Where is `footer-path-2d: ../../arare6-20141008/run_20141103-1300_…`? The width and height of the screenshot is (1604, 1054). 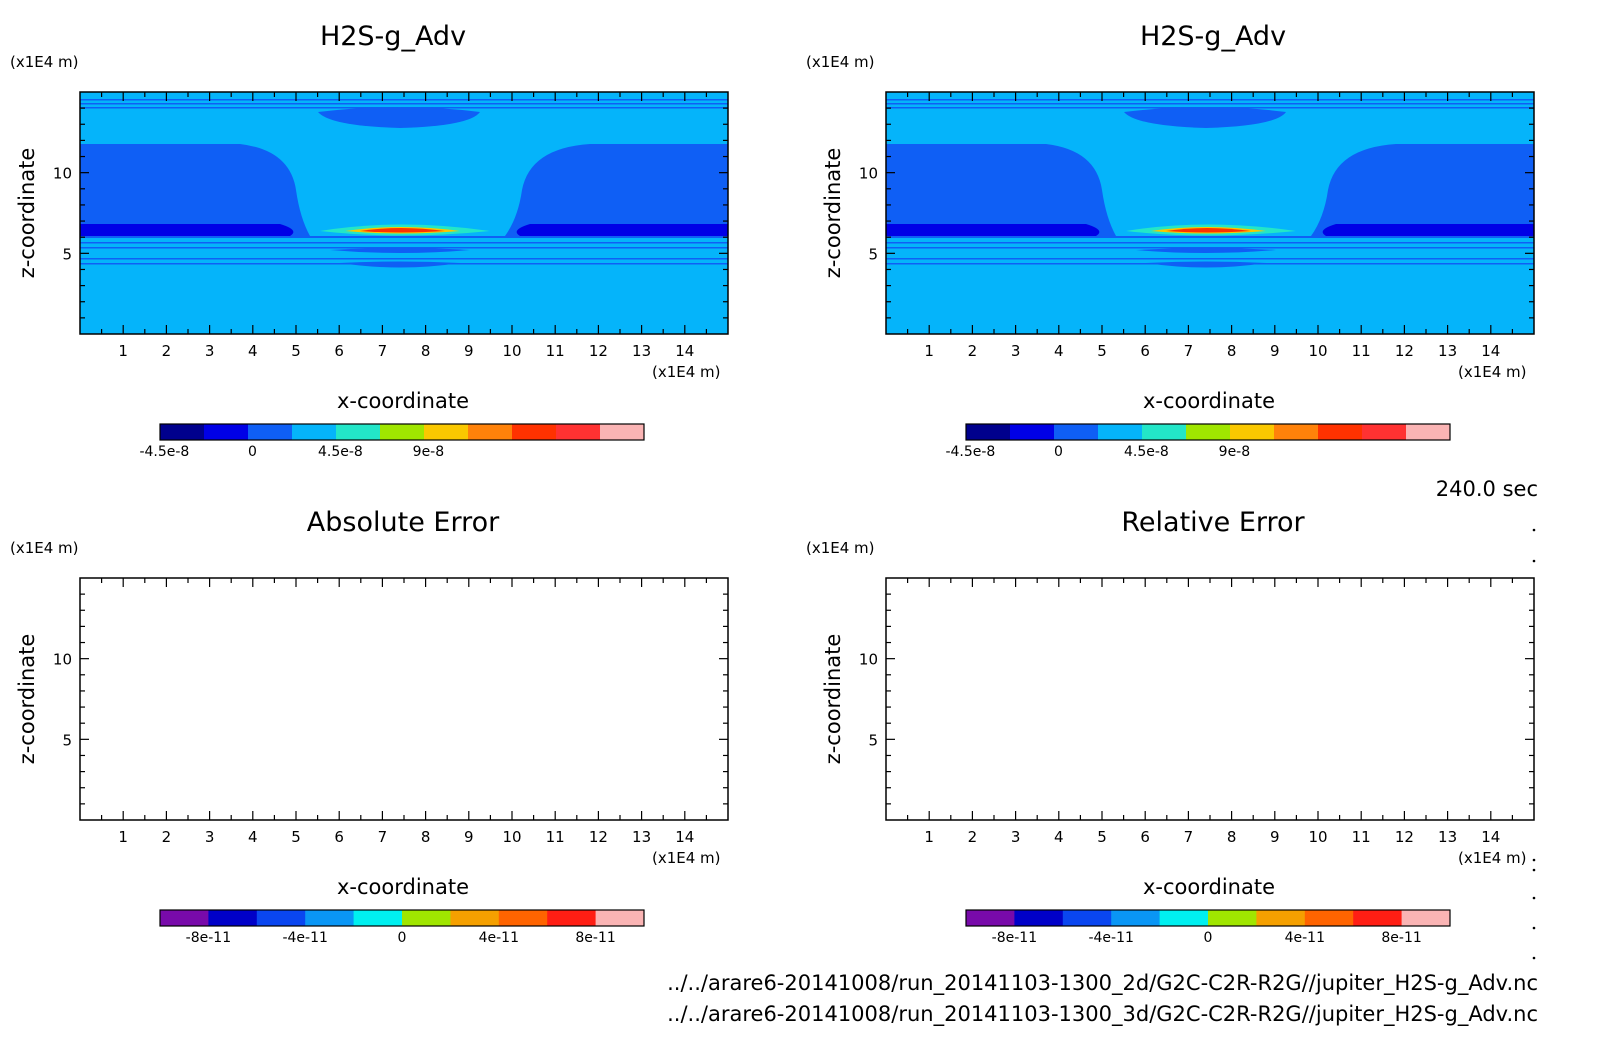 footer-path-2d: ../../arare6-20141008/run_20141103-1300_… is located at coordinates (1102, 983).